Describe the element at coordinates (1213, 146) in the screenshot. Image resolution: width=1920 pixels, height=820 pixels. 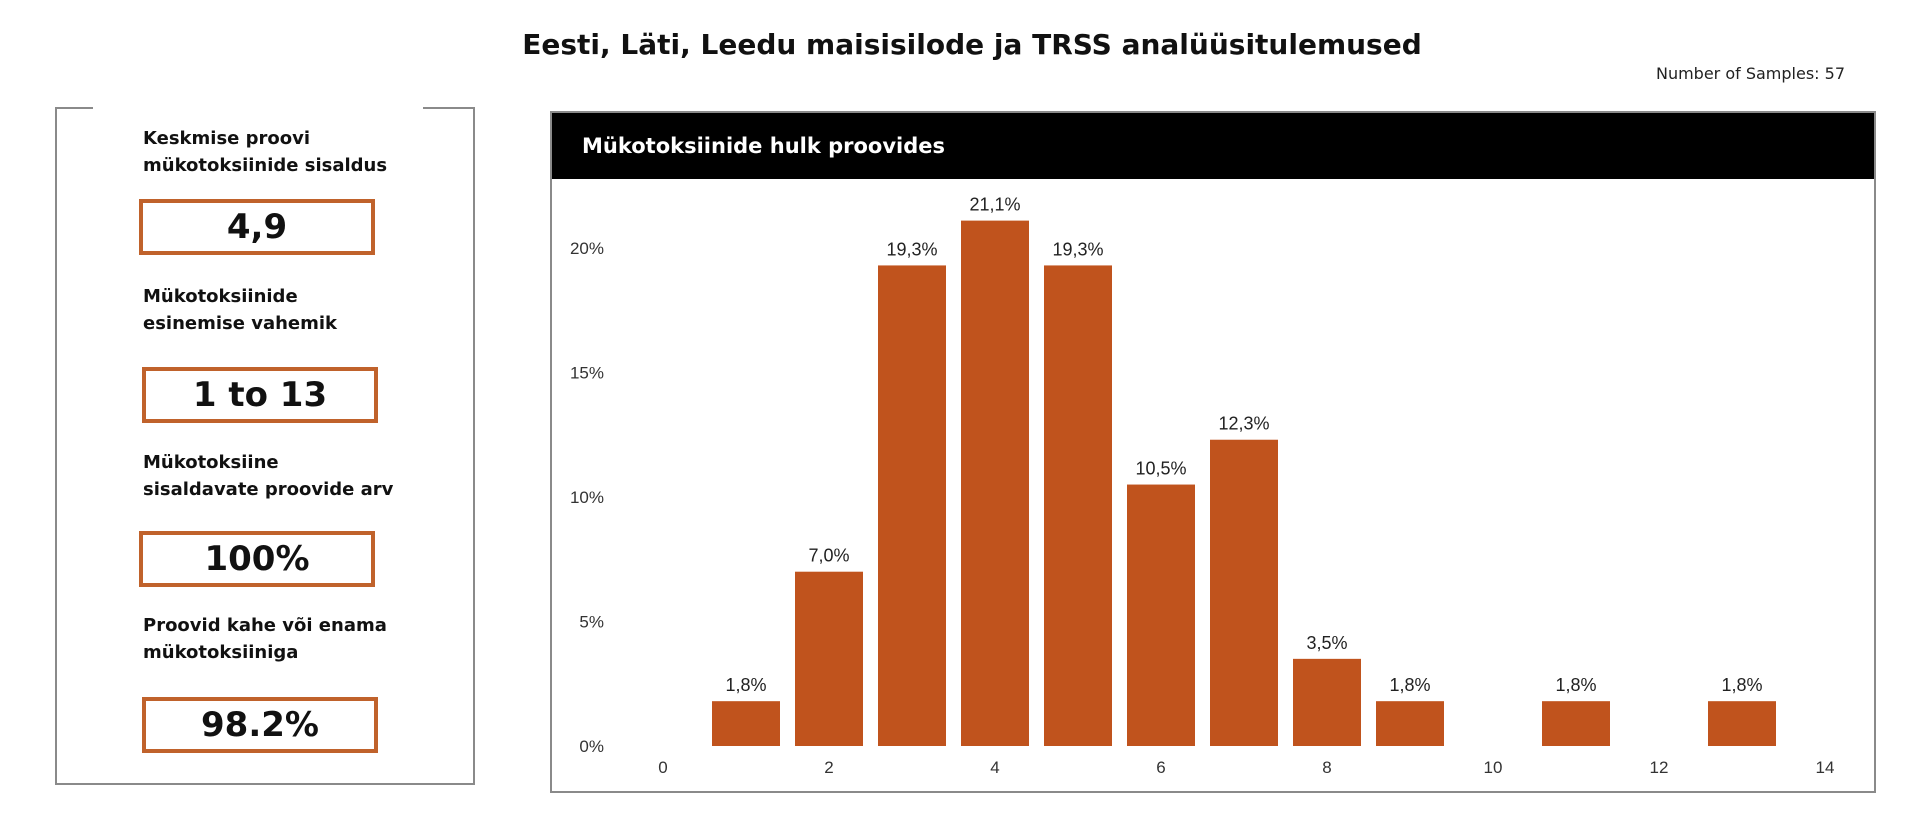
I see `chart-title: Mükotoksiinide hulk proovides` at that location.